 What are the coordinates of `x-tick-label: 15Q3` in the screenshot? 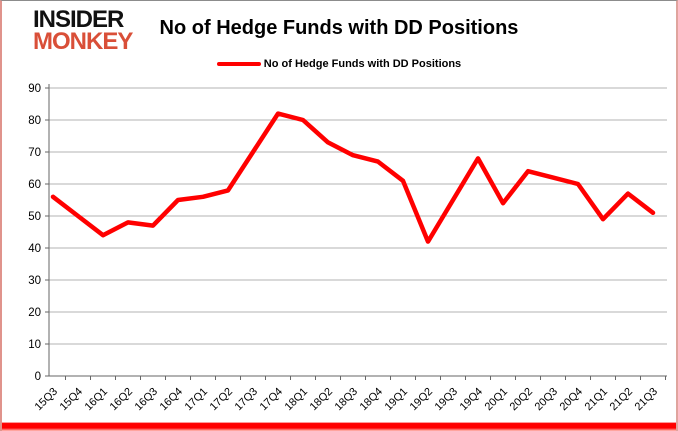 It's located at (47, 400).